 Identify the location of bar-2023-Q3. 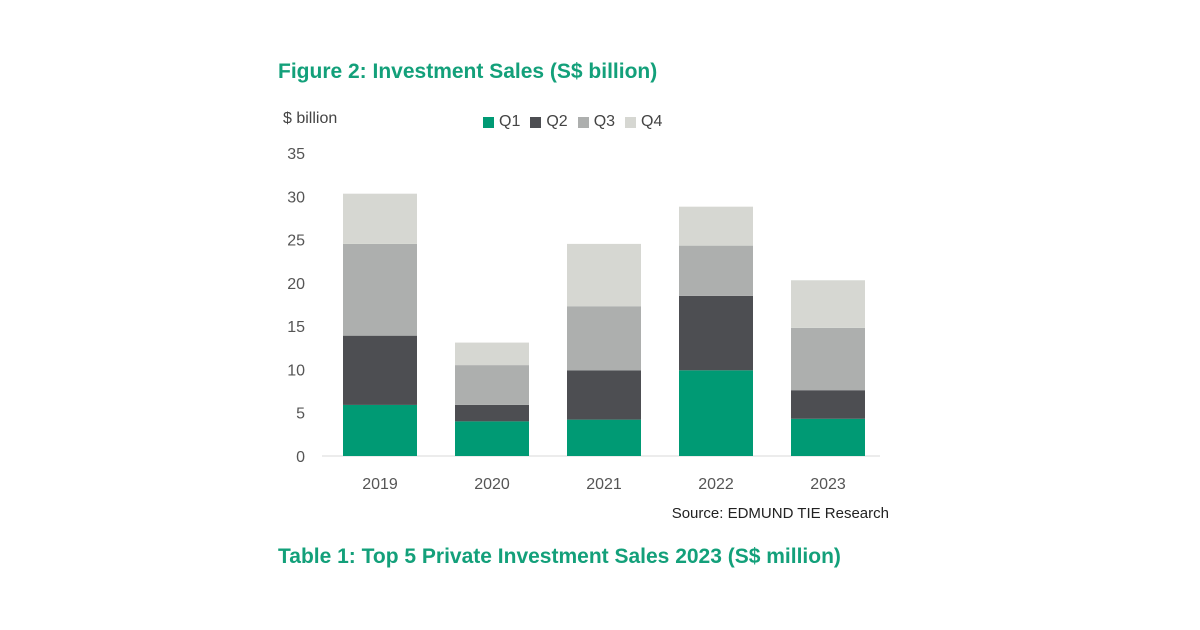
(828, 359).